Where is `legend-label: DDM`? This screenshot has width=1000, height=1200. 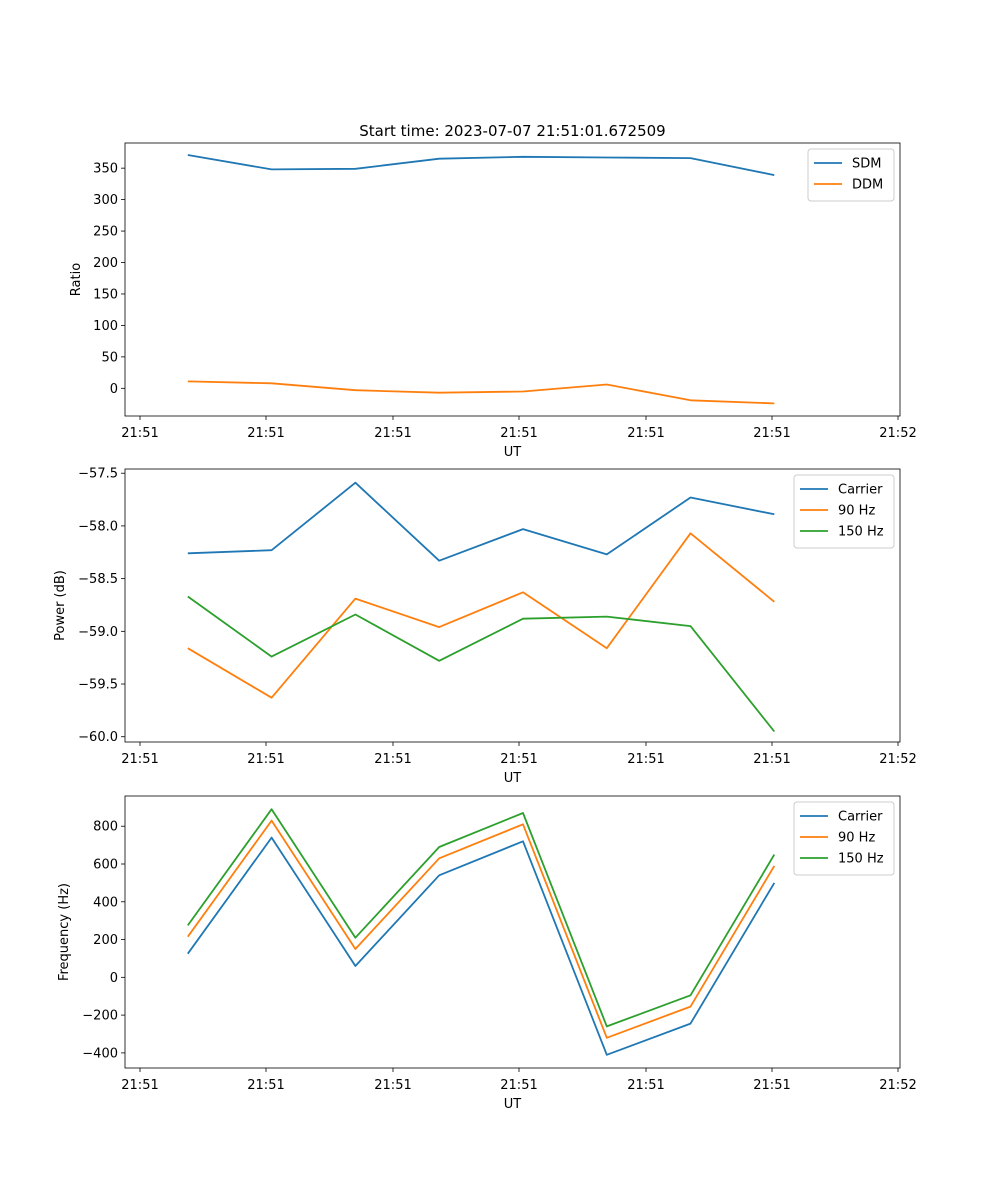 legend-label: DDM is located at coordinates (867, 185).